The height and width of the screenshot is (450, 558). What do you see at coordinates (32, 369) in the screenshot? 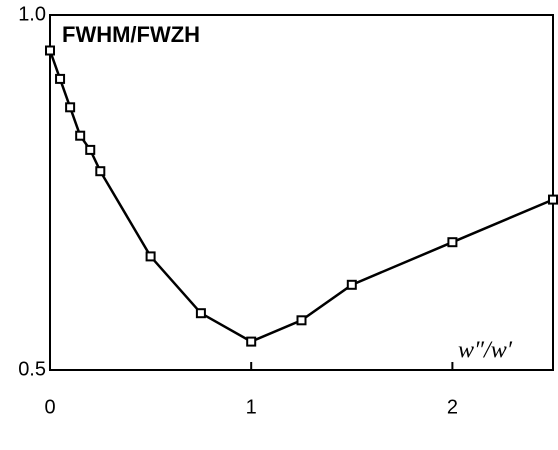
I see `y-tick-label: 0.5` at bounding box center [32, 369].